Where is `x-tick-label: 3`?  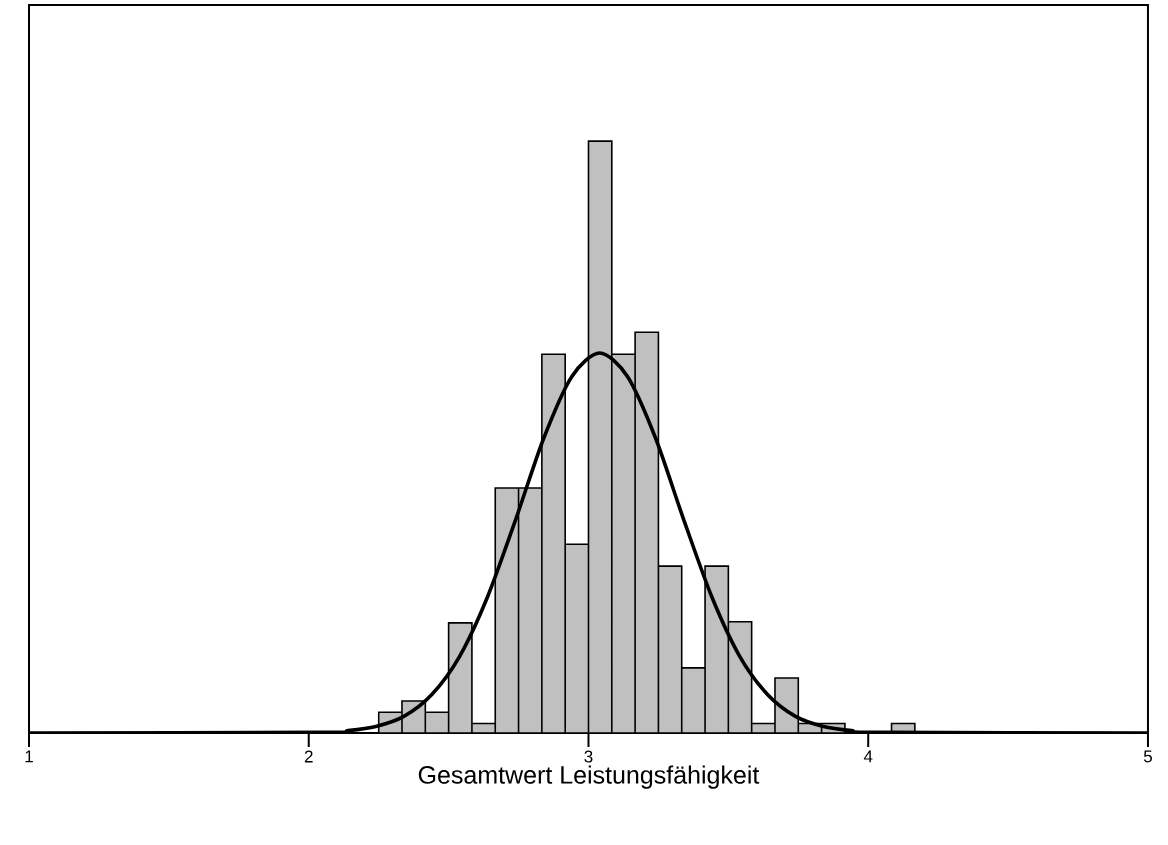
x-tick-label: 3 is located at coordinates (588, 756).